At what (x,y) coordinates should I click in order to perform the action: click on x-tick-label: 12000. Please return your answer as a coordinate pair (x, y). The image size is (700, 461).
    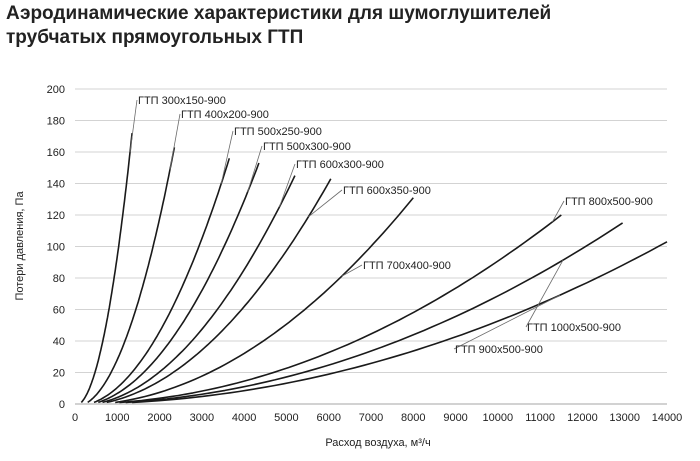
    Looking at the image, I should click on (582, 418).